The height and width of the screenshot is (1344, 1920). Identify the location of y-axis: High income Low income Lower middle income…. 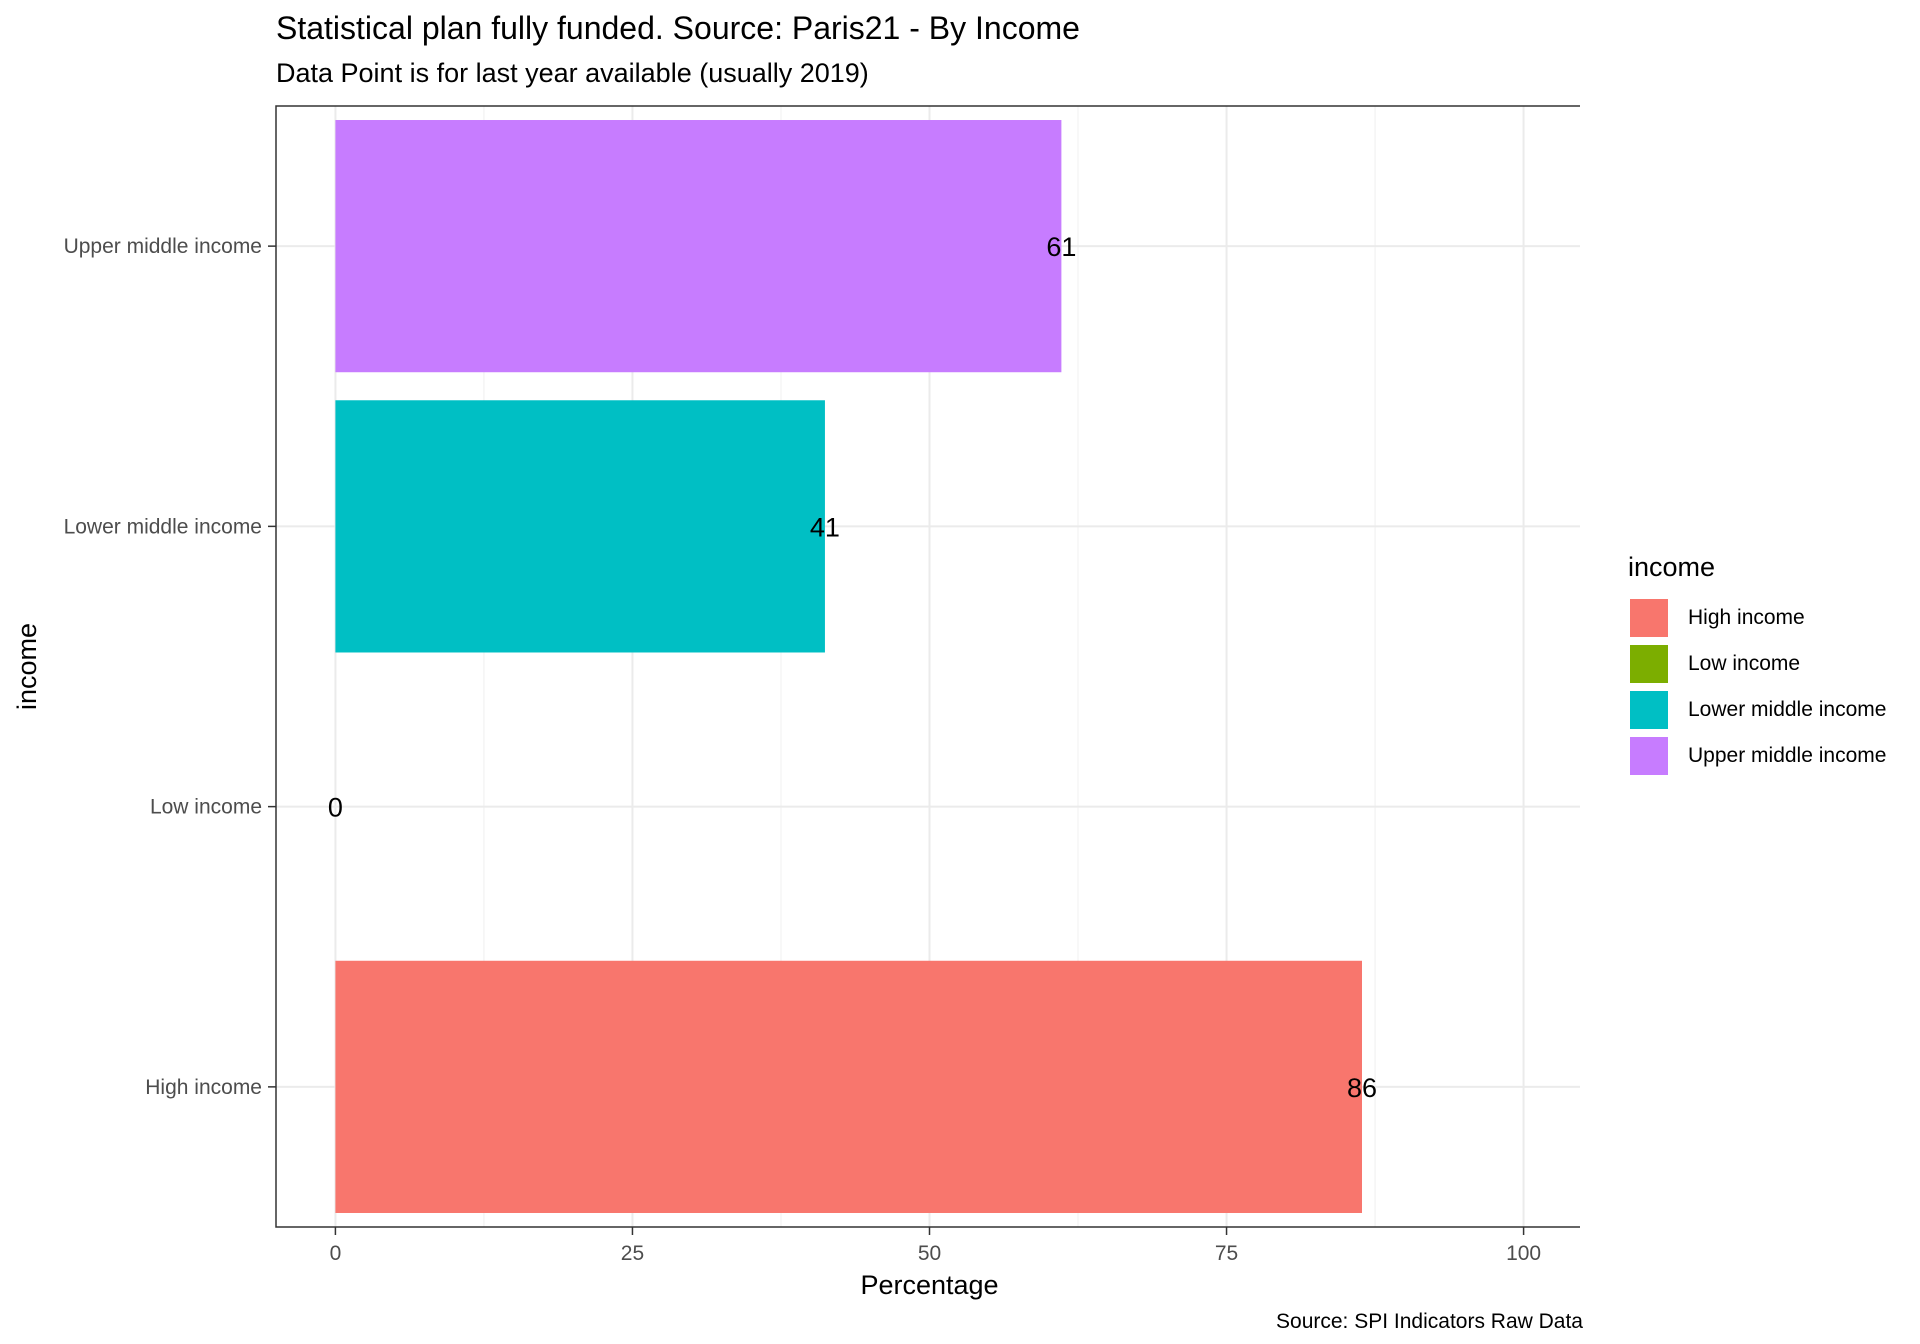
(170, 667).